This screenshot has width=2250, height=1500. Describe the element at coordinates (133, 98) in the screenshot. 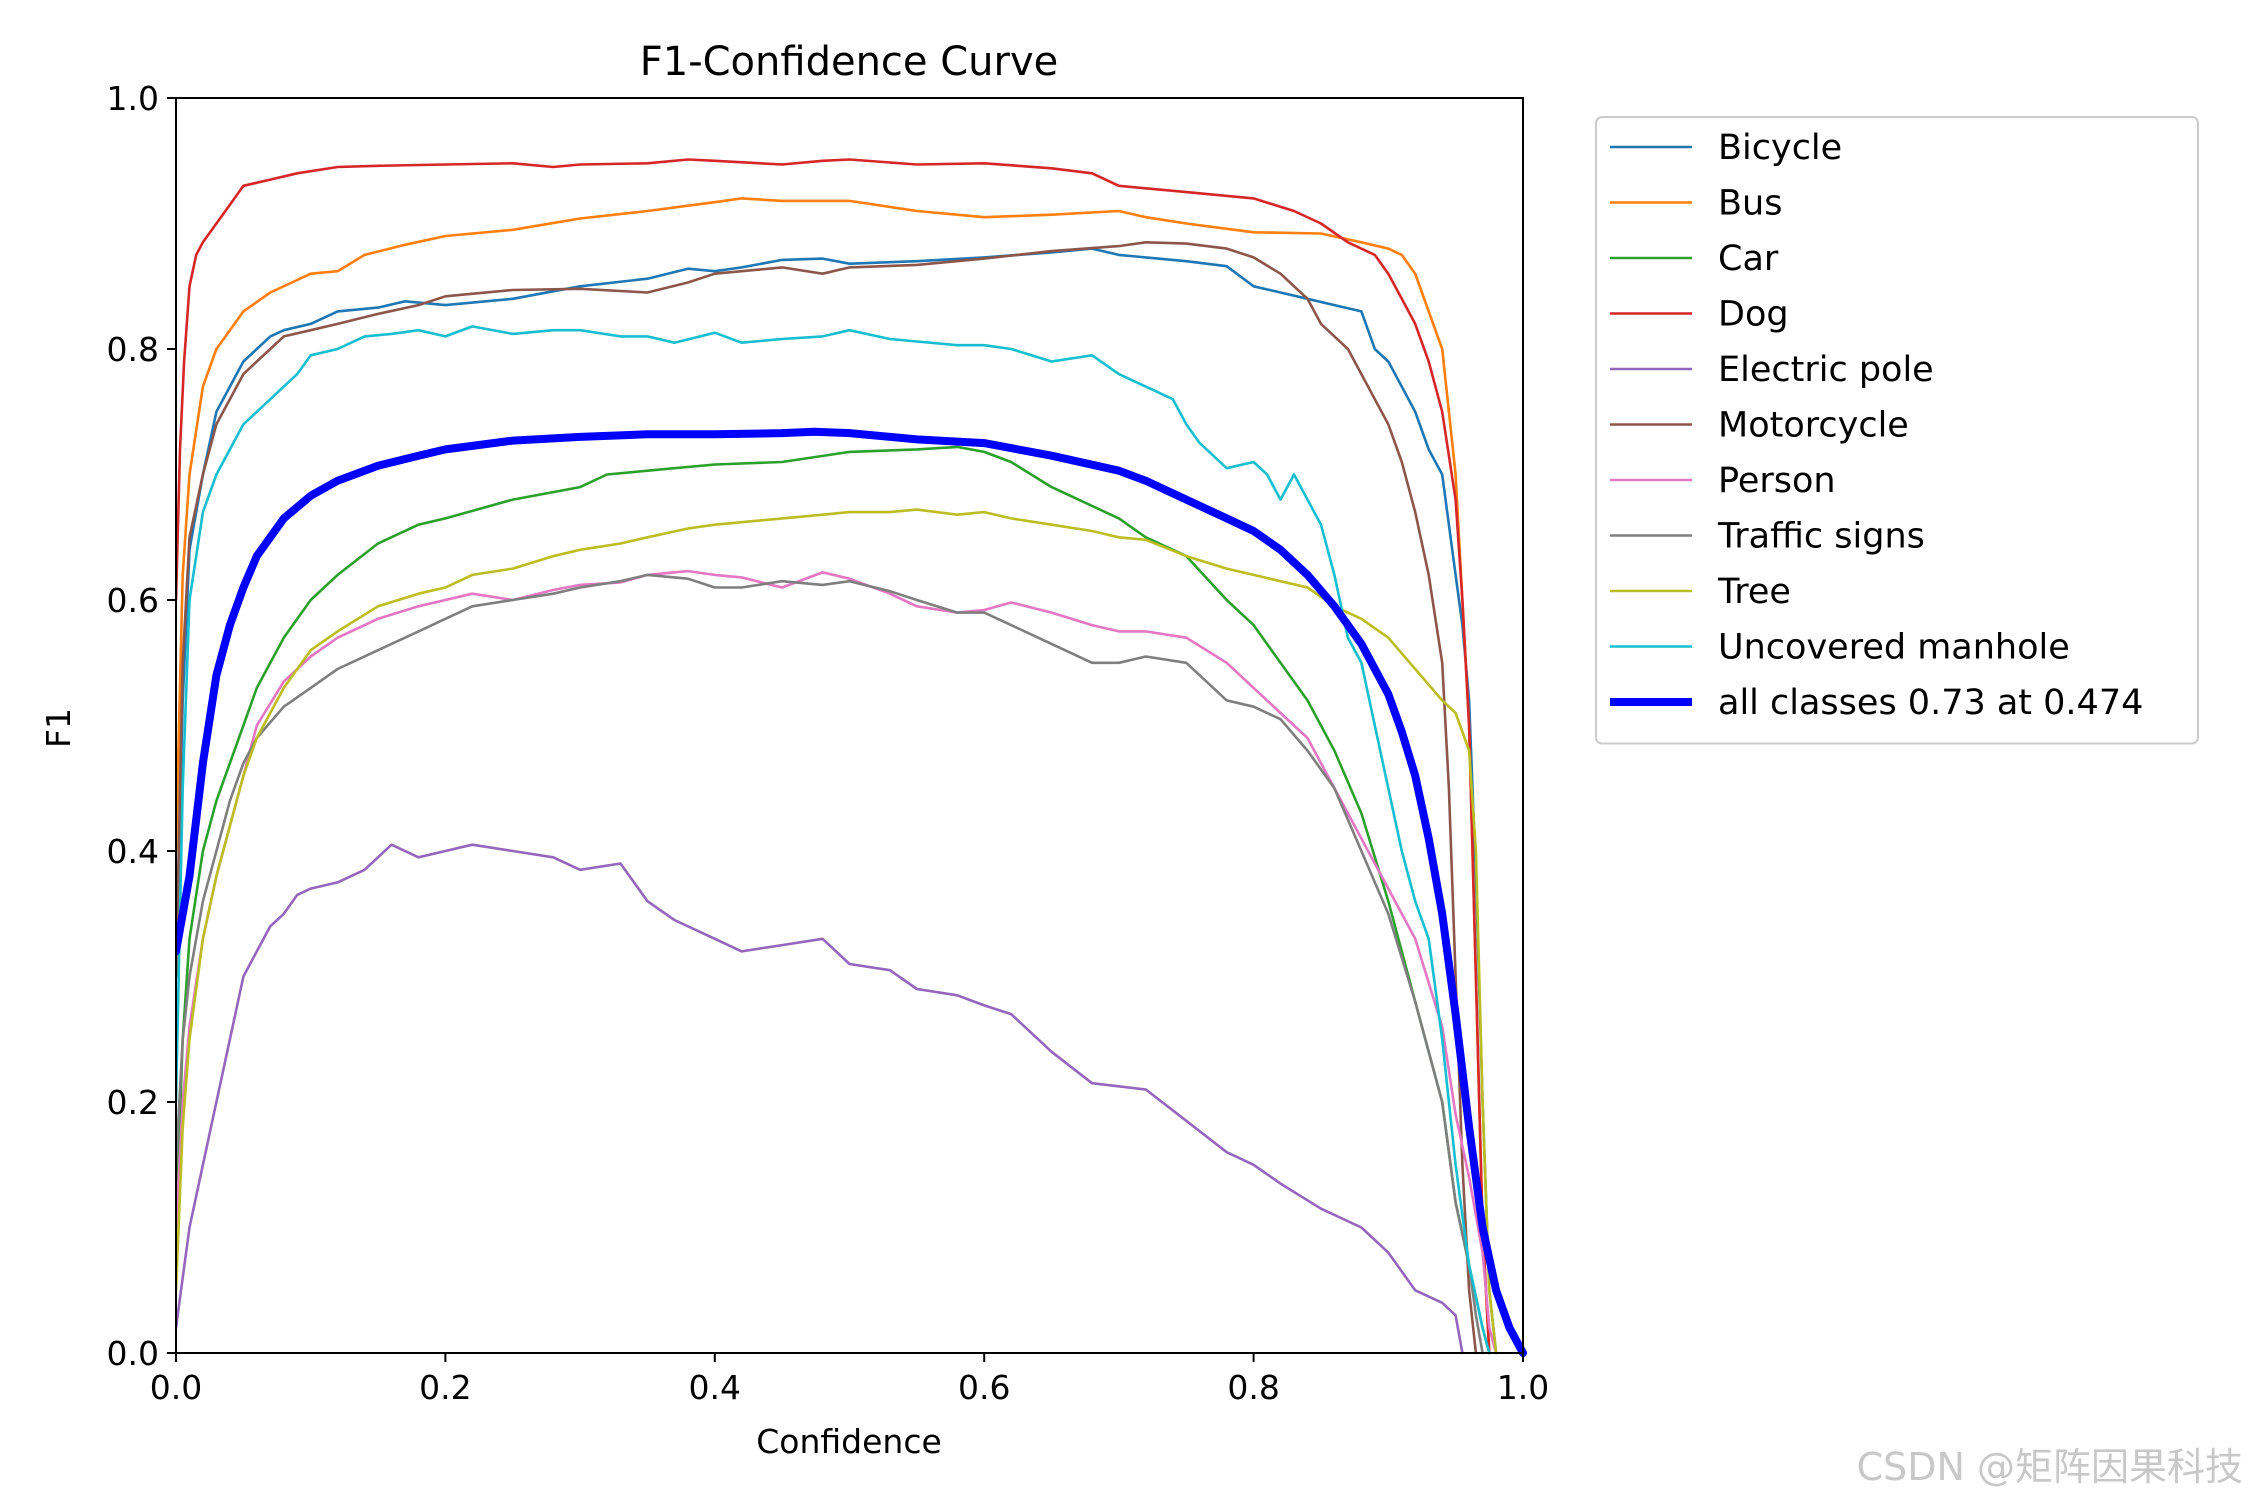

I see `y-tick-label: 1.0` at that location.